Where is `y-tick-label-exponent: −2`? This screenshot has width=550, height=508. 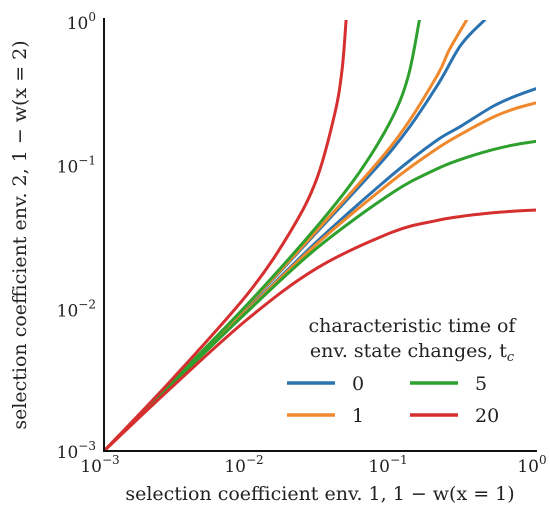 y-tick-label-exponent: −2 is located at coordinates (87, 304).